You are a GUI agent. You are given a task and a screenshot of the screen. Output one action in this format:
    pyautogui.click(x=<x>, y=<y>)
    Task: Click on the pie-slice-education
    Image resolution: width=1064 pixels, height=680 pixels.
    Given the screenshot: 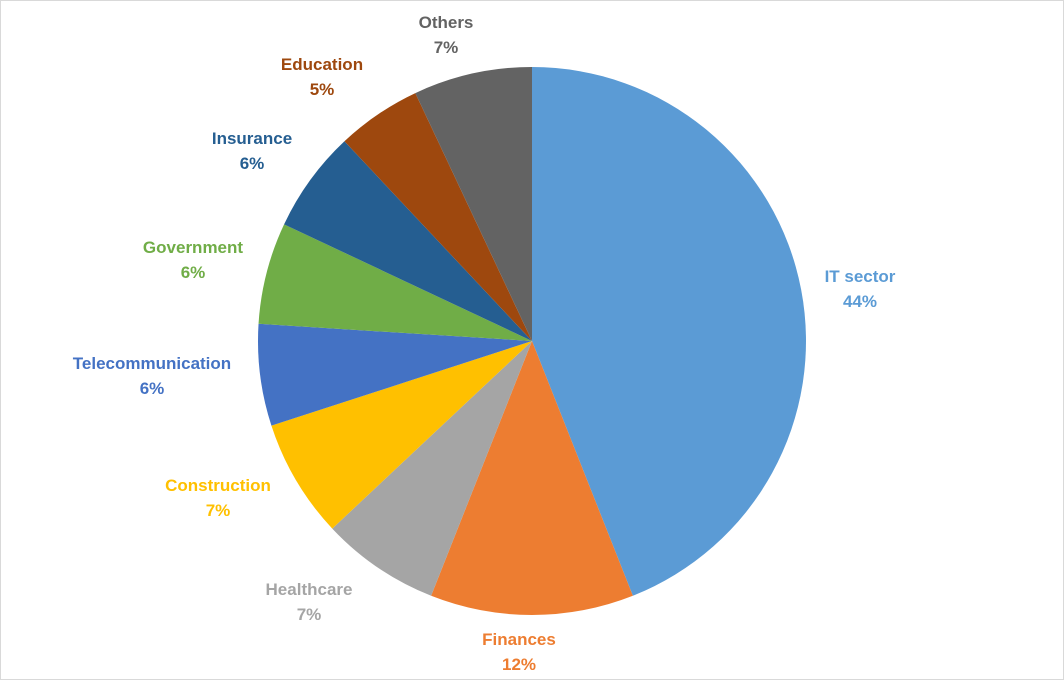 What is the action you would take?
    pyautogui.click(x=438, y=217)
    